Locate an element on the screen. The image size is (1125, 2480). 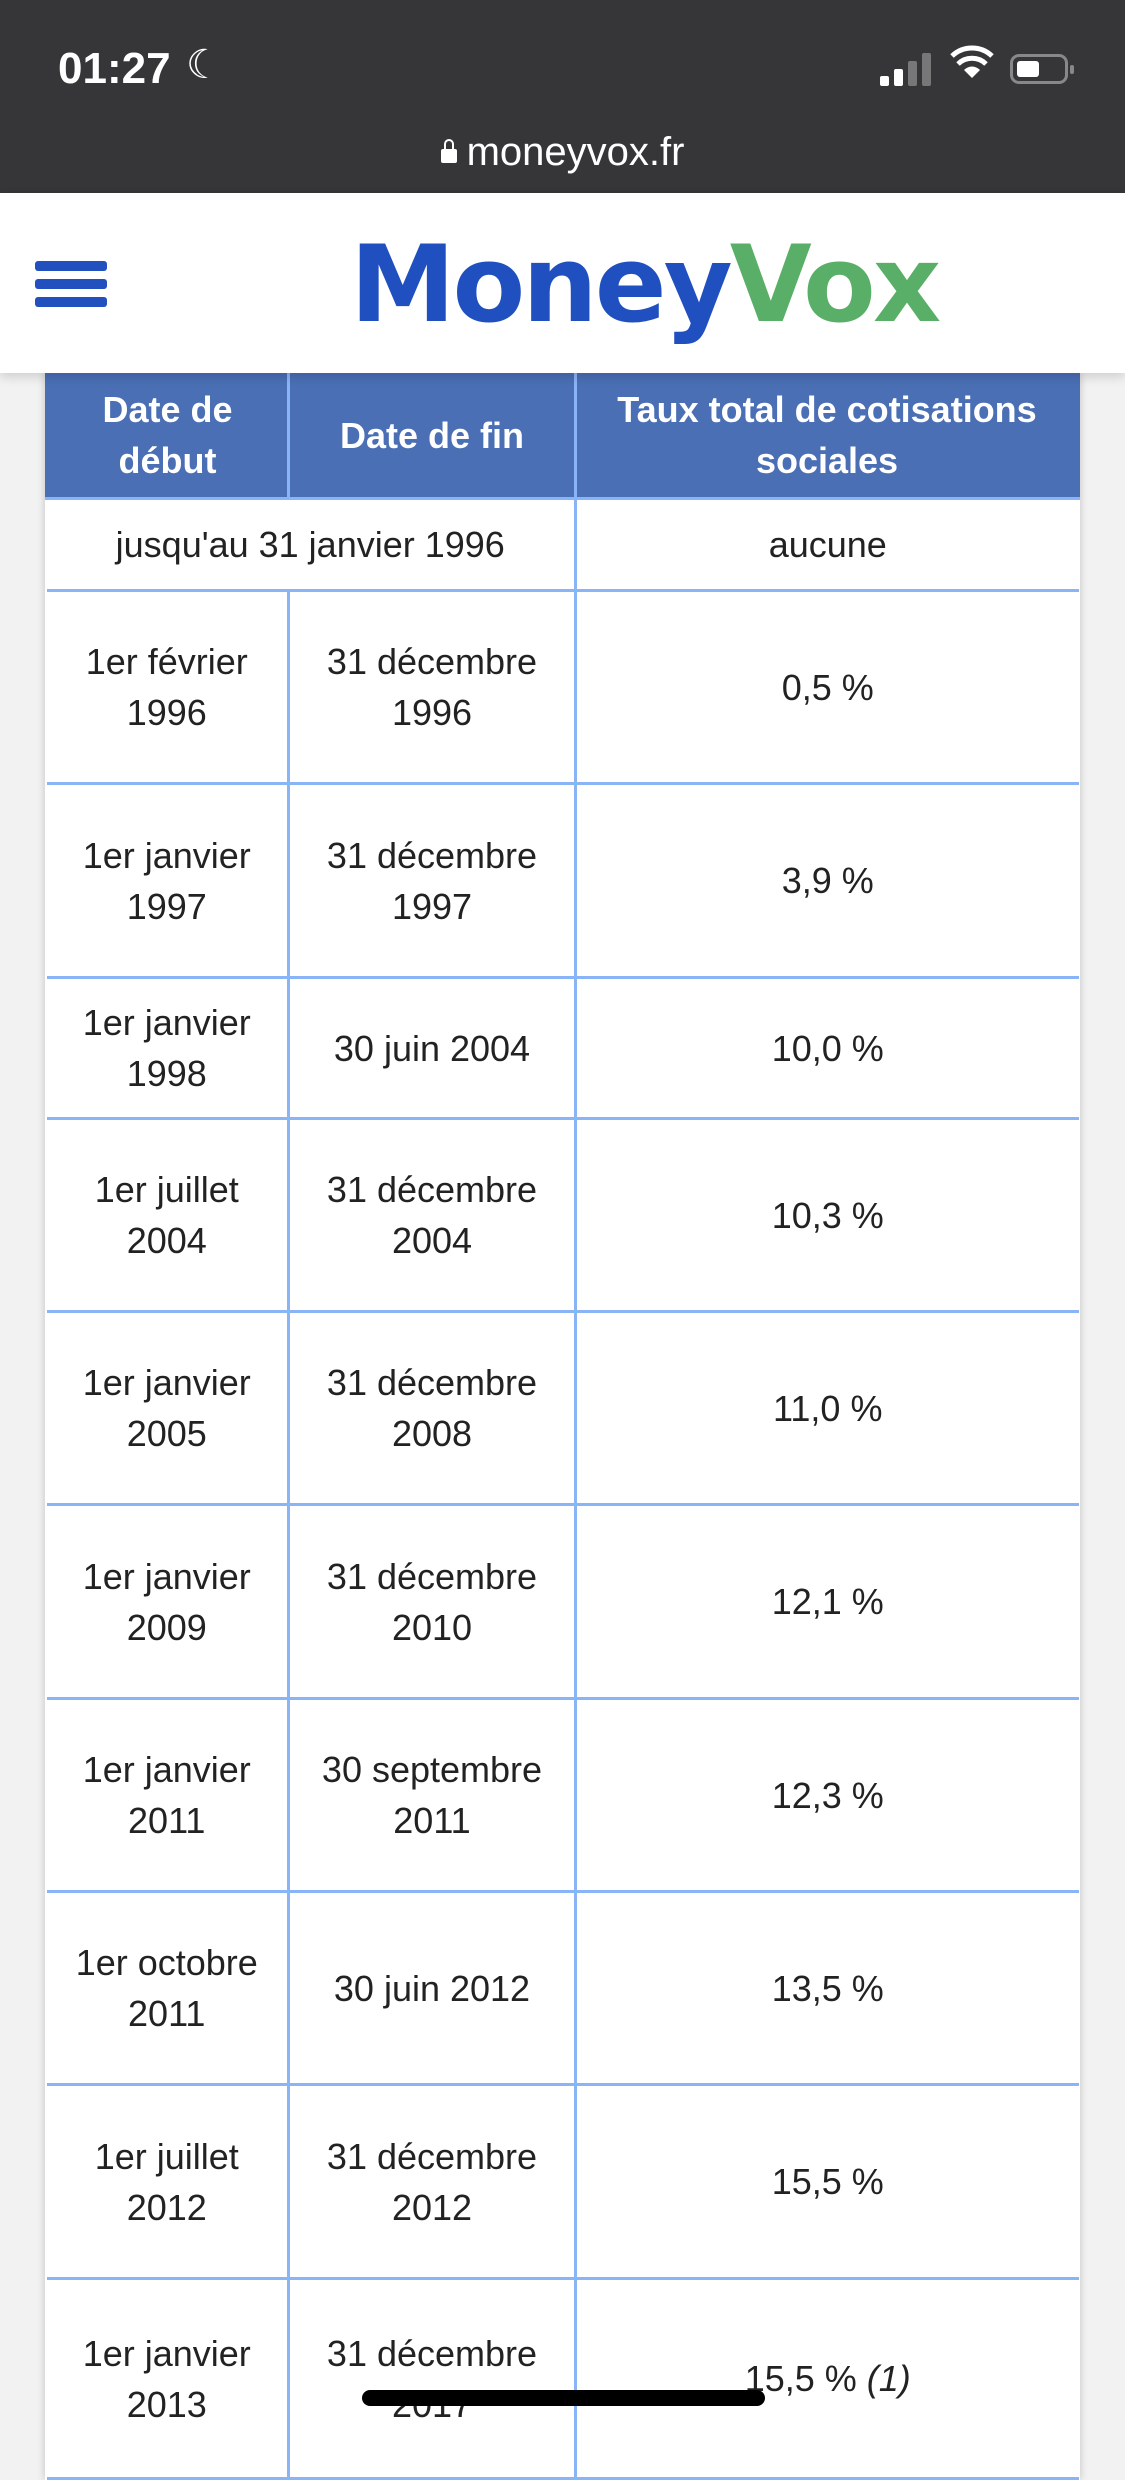
end-cell: 31 décembre 2008 is located at coordinates (432, 1408).